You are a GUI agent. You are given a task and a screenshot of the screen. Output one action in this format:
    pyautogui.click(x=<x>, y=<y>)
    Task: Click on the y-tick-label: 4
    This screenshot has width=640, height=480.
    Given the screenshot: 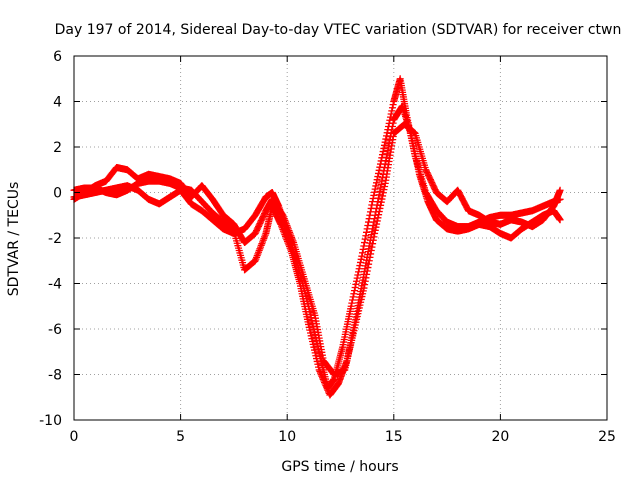 What is the action you would take?
    pyautogui.click(x=57, y=103)
    